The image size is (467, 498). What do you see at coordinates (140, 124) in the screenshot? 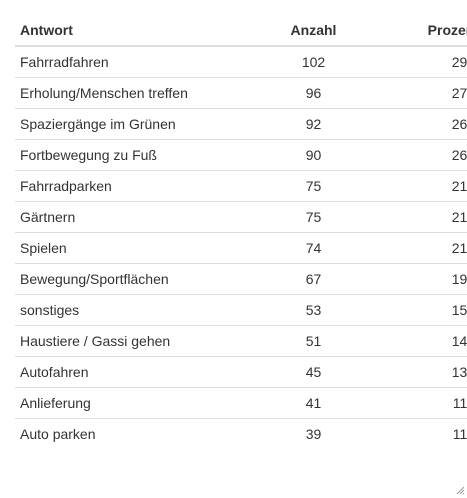
I see `cell-answer: Spaziergänge im Grünen` at bounding box center [140, 124].